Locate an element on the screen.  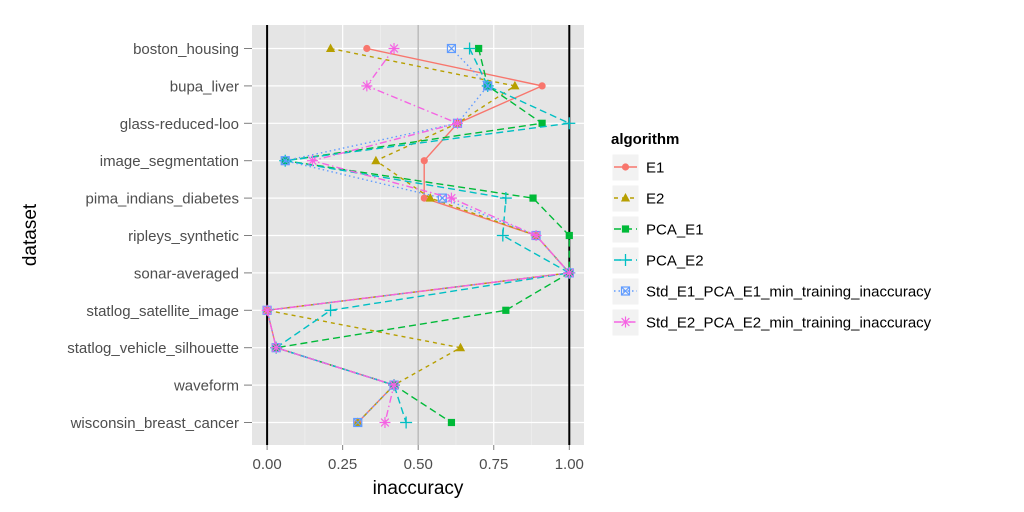
legend-label: Std_E2_PCA_E2_min_training_inaccuracy is located at coordinates (789, 323).